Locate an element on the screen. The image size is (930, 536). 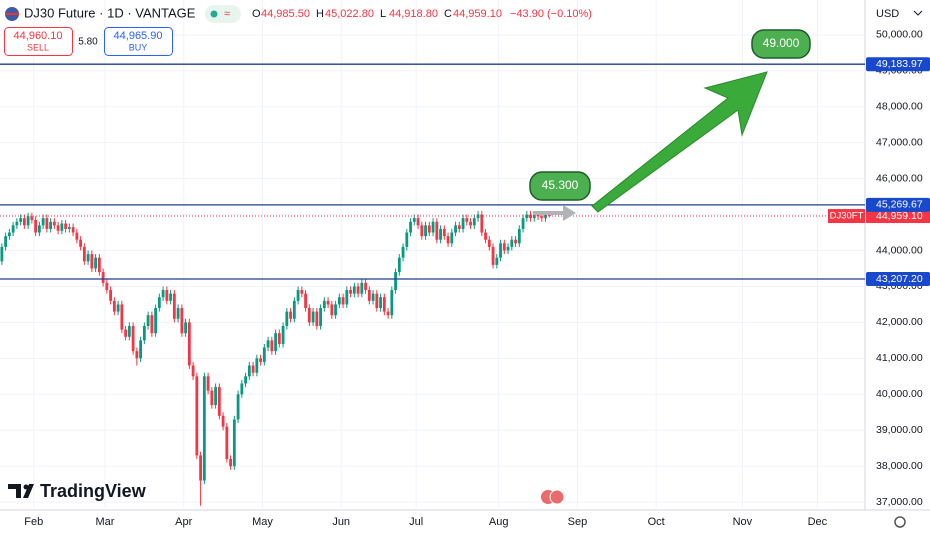
last-price-tag is located at coordinates (898, 216).